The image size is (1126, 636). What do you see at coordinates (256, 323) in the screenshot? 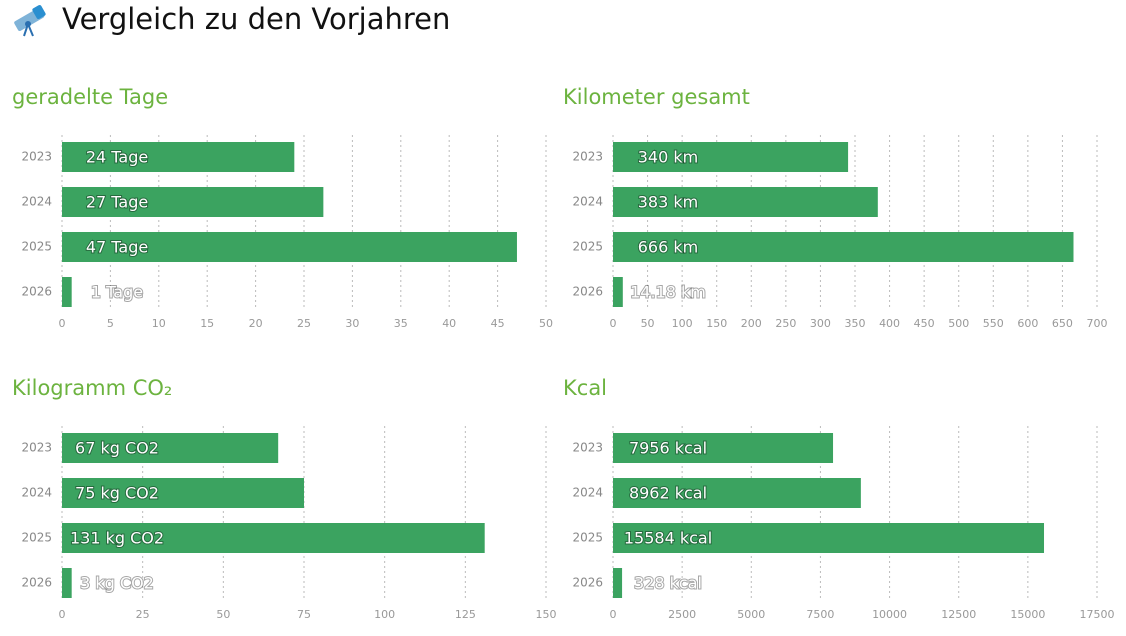
I see `x-tick-label: 20` at bounding box center [256, 323].